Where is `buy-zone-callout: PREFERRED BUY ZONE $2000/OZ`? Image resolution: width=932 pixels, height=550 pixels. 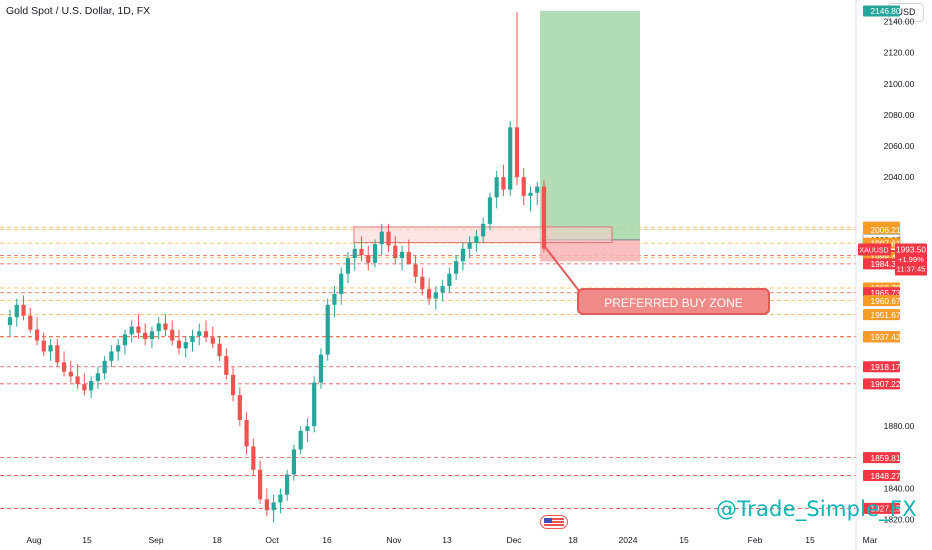
buy-zone-callout: PREFERRED BUY ZONE $2000/OZ is located at coordinates (673, 312).